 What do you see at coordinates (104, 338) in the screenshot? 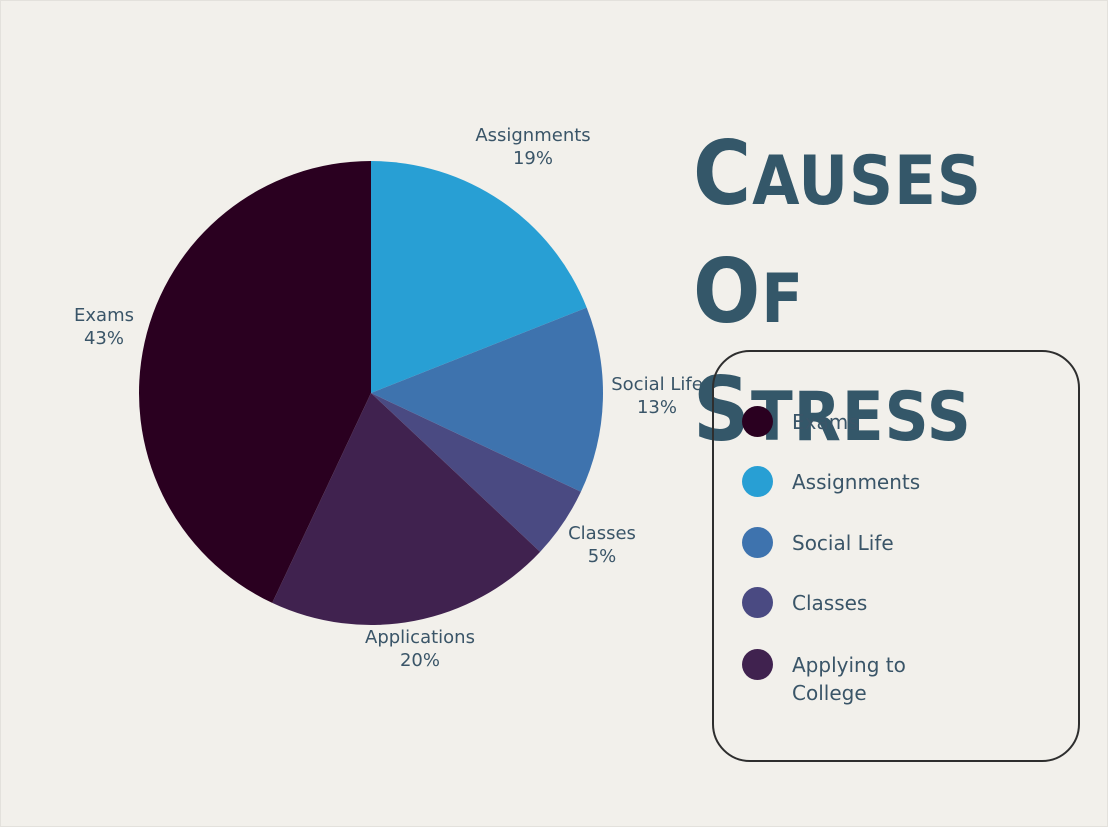
I see `slice-value-exams: 43%` at bounding box center [104, 338].